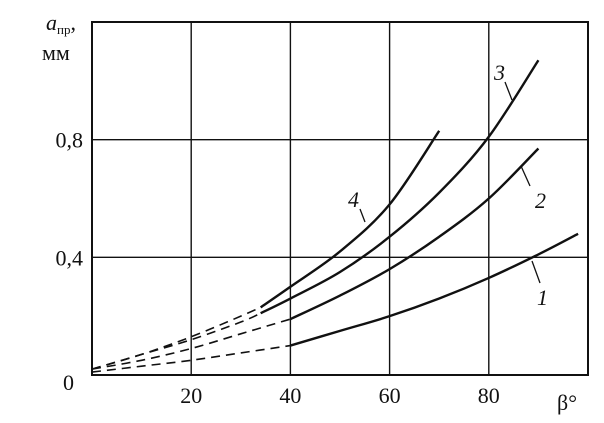 This screenshot has width=604, height=423. What do you see at coordinates (362, 215) in the screenshot?
I see `series-4-leader` at bounding box center [362, 215].